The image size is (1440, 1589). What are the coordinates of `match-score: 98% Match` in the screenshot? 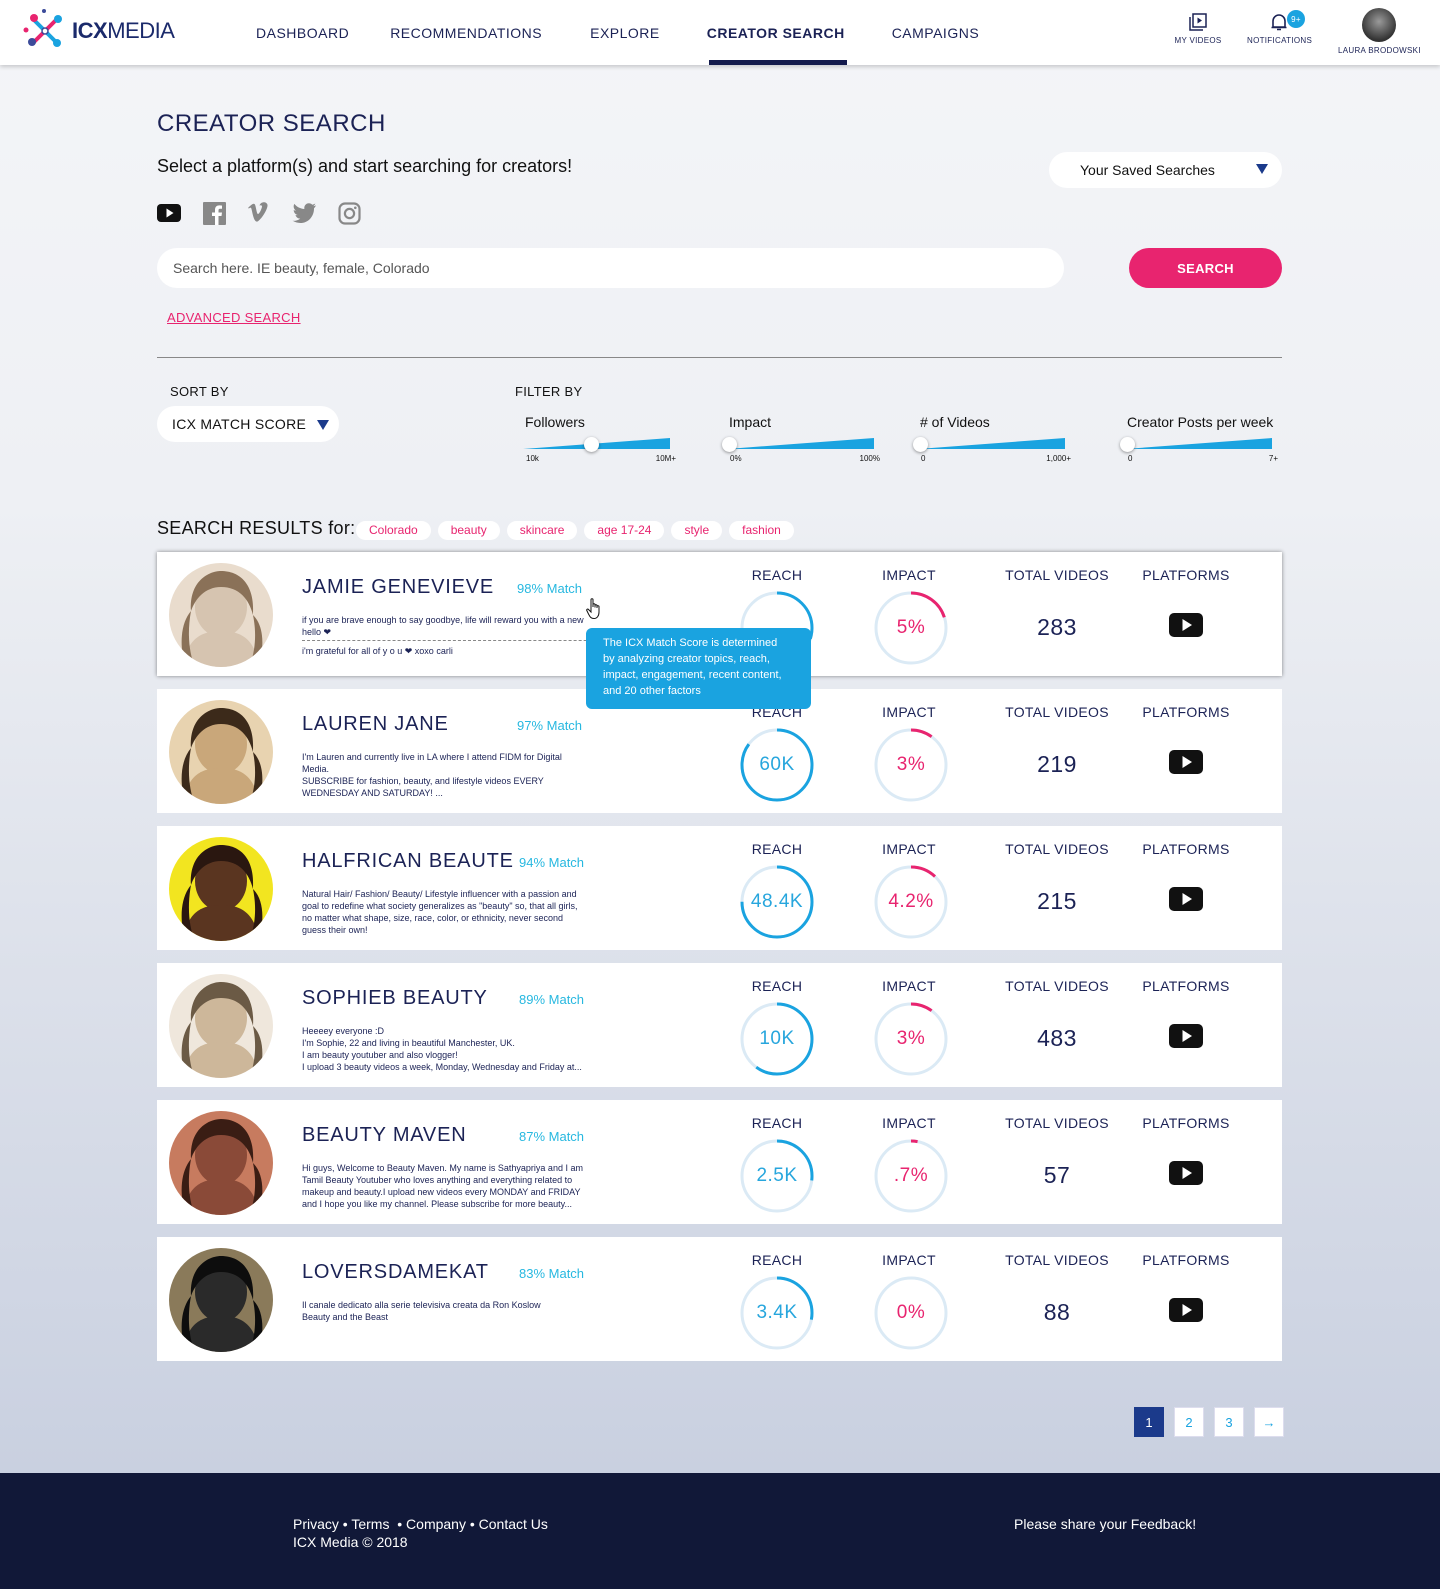 It's located at (550, 588).